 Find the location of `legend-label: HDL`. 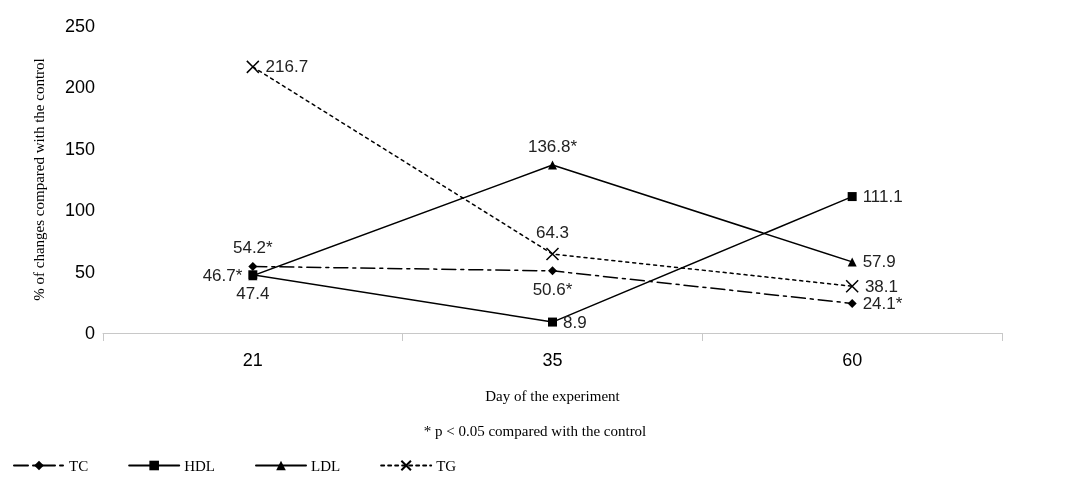

legend-label: HDL is located at coordinates (199, 465).